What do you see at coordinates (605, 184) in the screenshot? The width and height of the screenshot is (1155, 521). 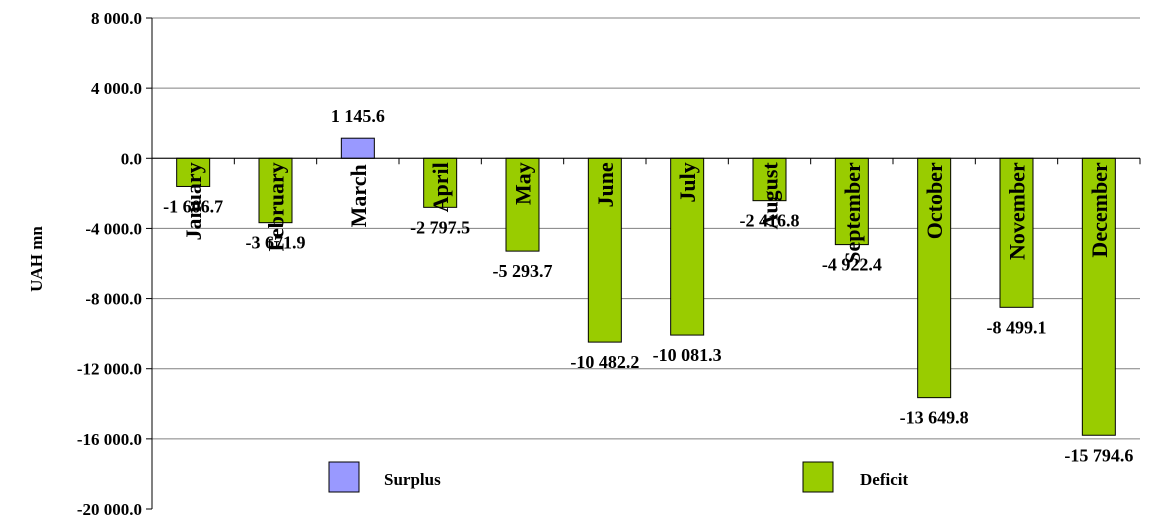 I see `category-label: June` at bounding box center [605, 184].